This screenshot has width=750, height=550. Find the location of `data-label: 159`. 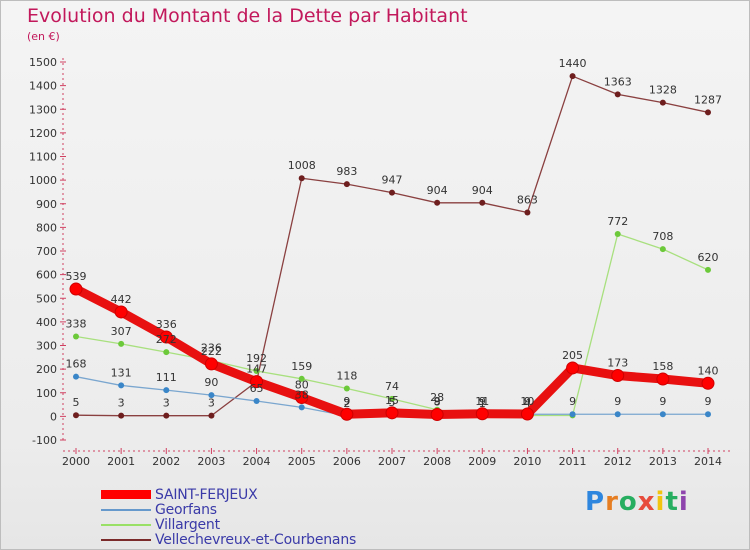

data-label: 159 is located at coordinates (301, 366).